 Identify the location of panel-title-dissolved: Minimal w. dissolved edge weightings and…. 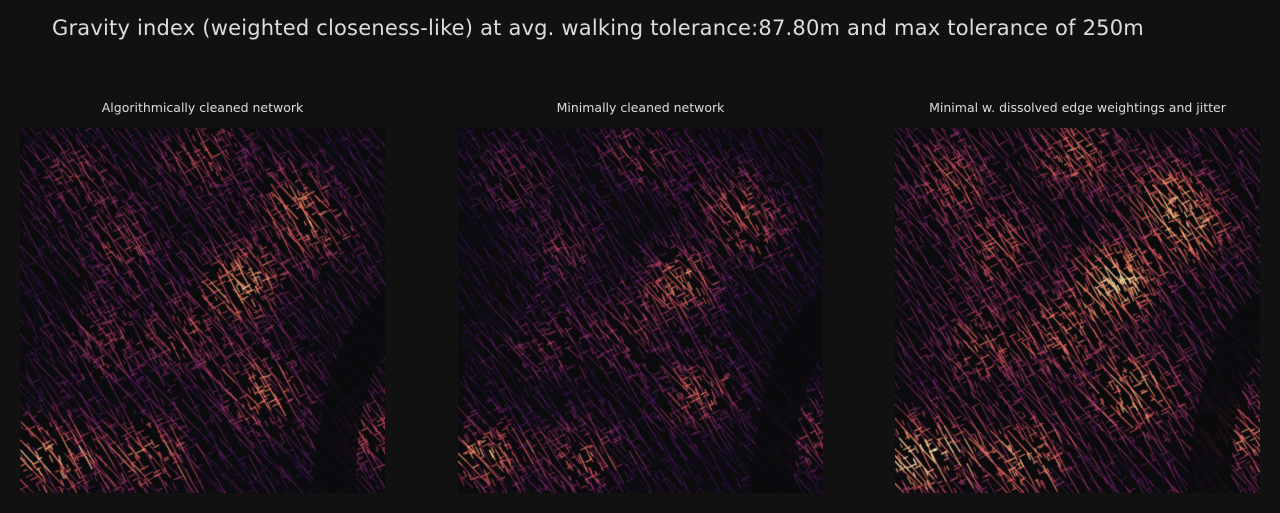
(1077, 107).